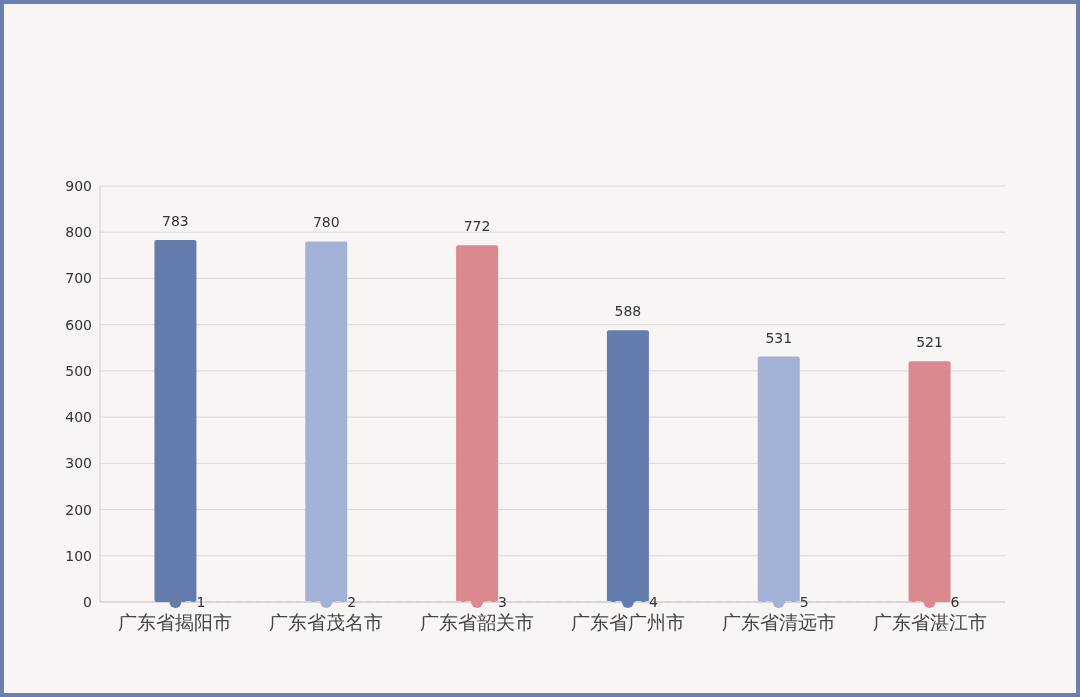 This screenshot has width=1080, height=697. Describe the element at coordinates (627, 622) in the screenshot. I see `x-tick-label: 广东省广州市` at that location.